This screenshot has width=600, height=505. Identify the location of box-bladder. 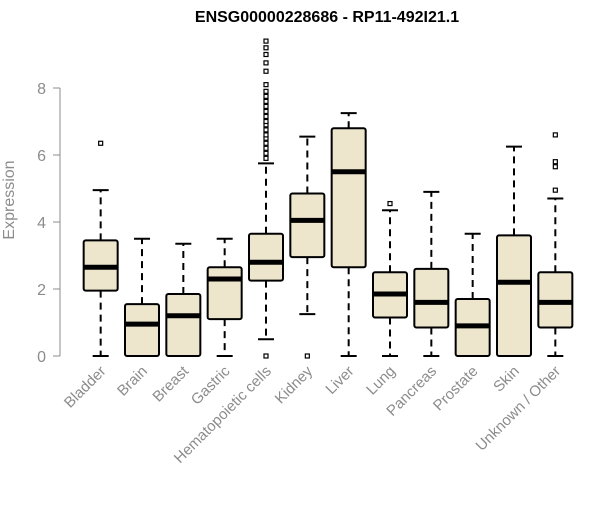
(100, 248).